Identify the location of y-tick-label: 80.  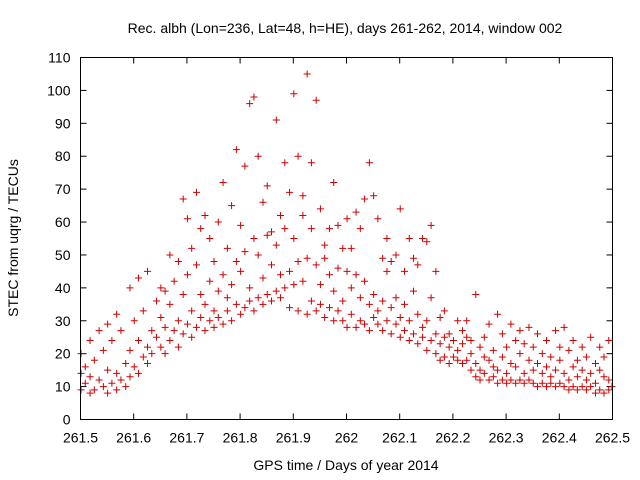
(63, 156).